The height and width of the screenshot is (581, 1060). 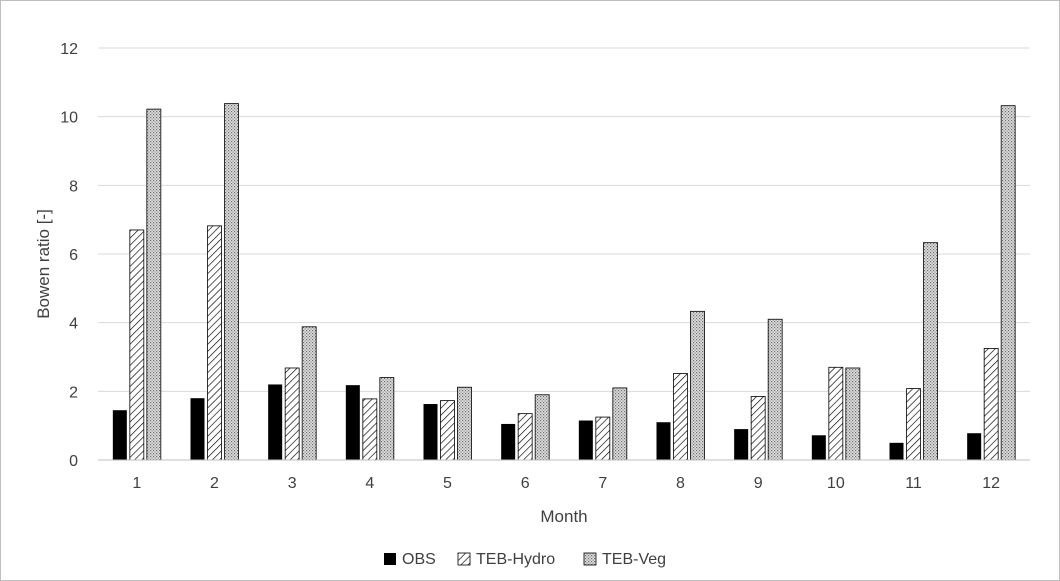 What do you see at coordinates (43, 264) in the screenshot?
I see `y-axis-title: Bowen ratio [-]` at bounding box center [43, 264].